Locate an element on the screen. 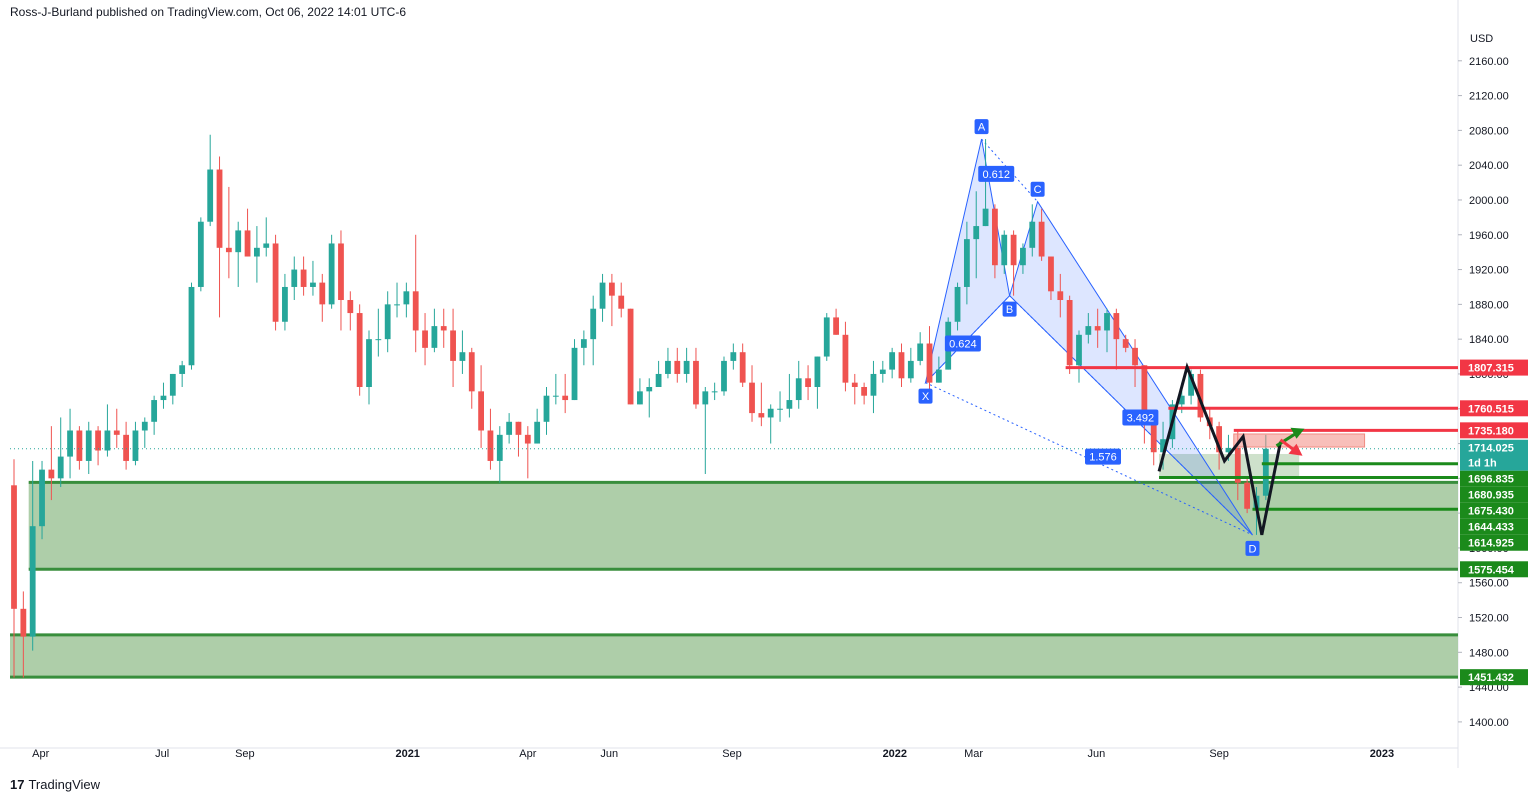 This screenshot has width=1536, height=800. price-tag: 1675.430 is located at coordinates (1491, 512).